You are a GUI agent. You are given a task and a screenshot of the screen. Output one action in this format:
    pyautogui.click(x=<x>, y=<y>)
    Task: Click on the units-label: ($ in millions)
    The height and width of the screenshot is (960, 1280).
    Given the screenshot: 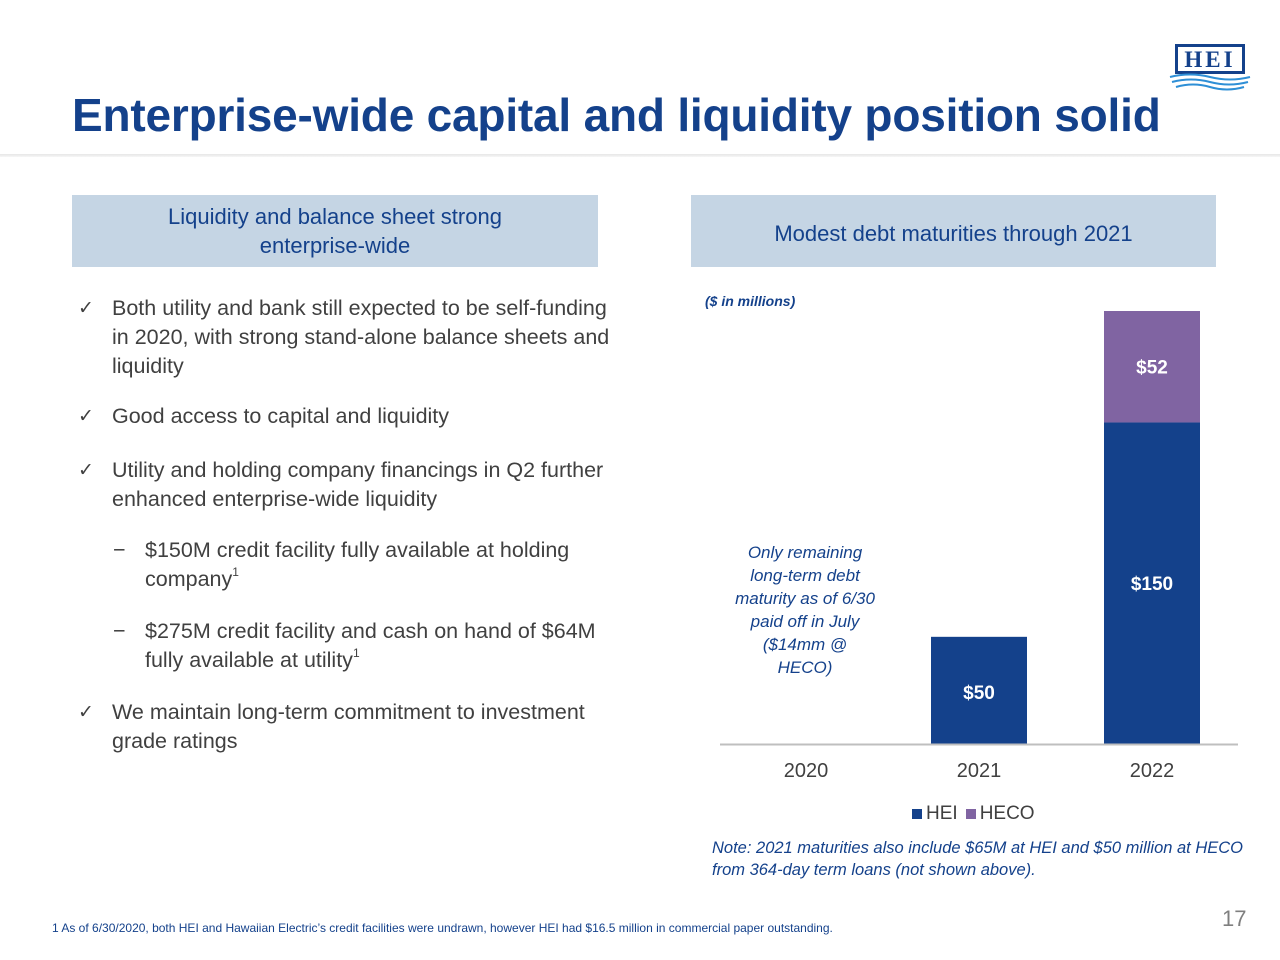 What is the action you would take?
    pyautogui.click(x=750, y=301)
    